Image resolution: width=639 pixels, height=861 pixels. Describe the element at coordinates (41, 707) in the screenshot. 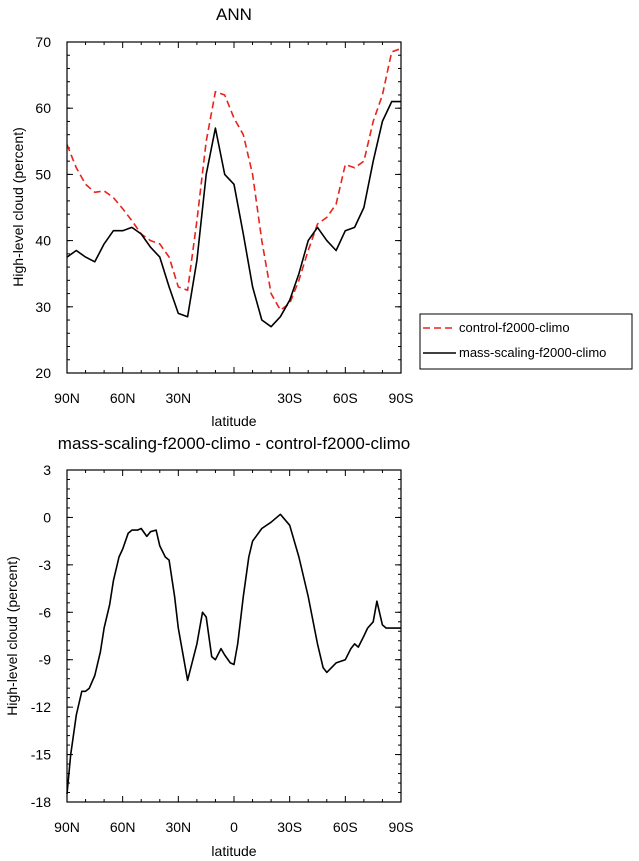

I see `y-tick-label: -12` at that location.